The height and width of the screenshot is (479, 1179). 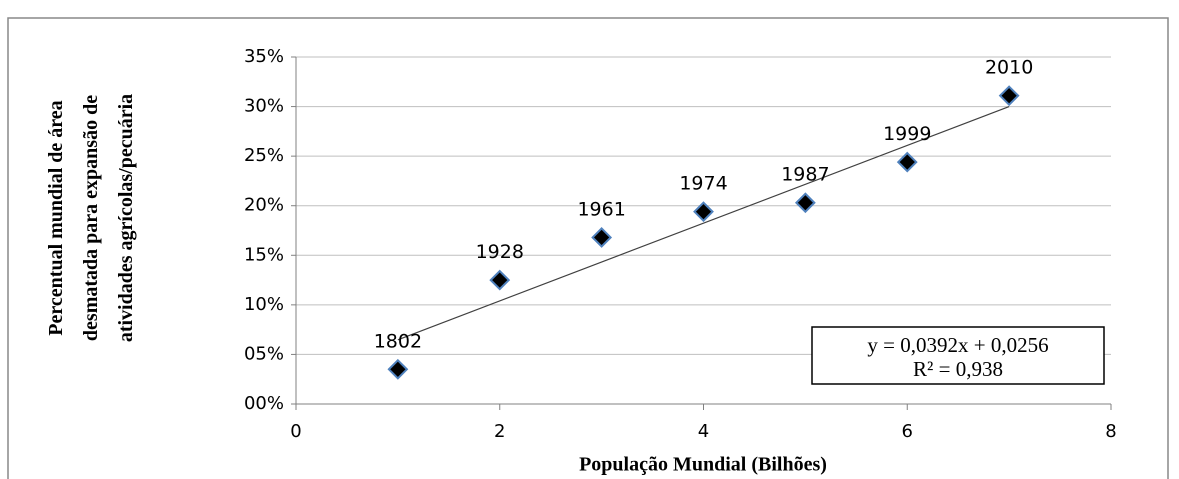 What do you see at coordinates (264, 304) in the screenshot?
I see `y-tick-label: 10%` at bounding box center [264, 304].